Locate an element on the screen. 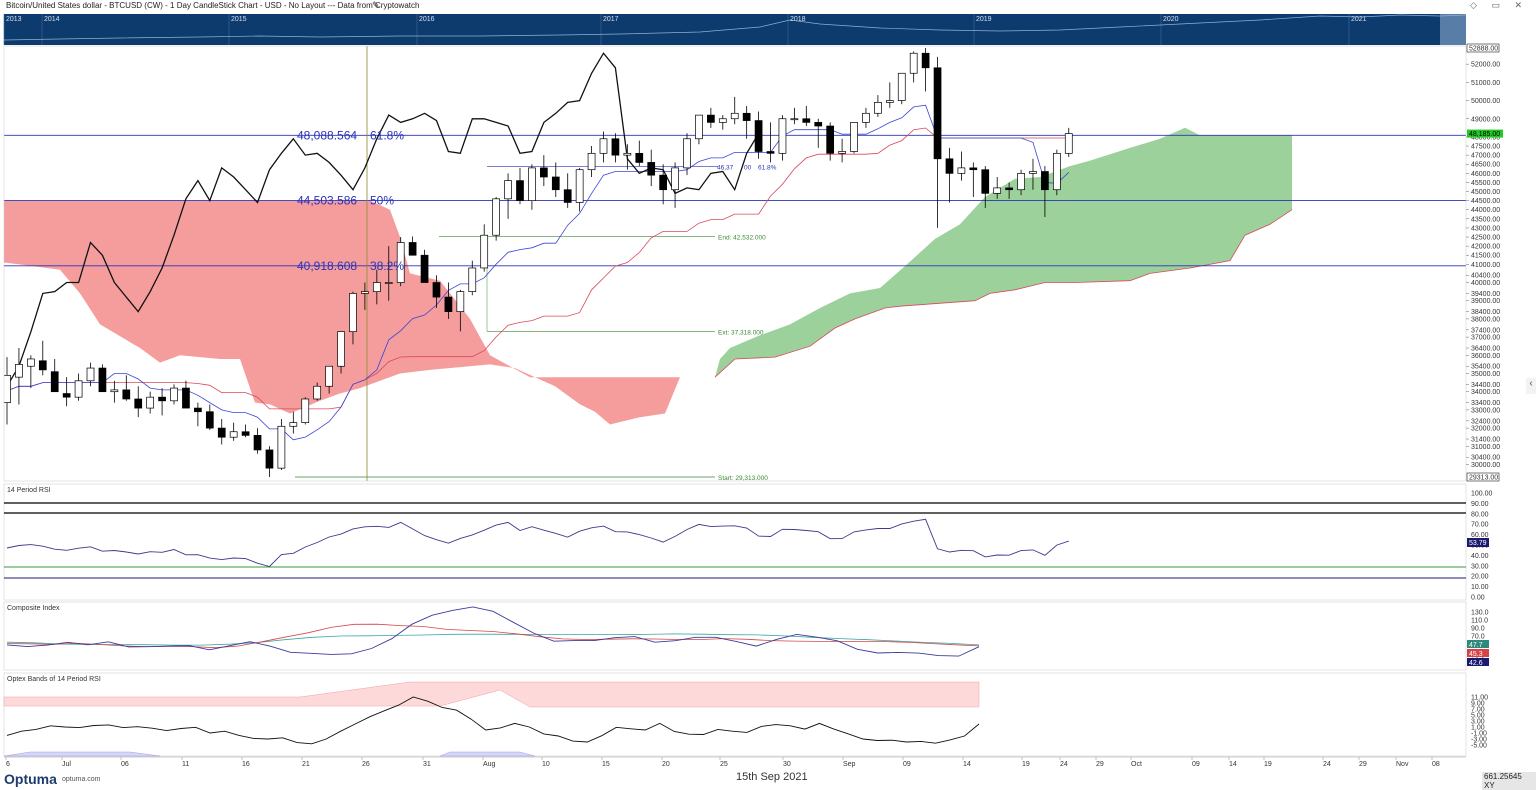  low-marker-box is located at coordinates (1483, 477).